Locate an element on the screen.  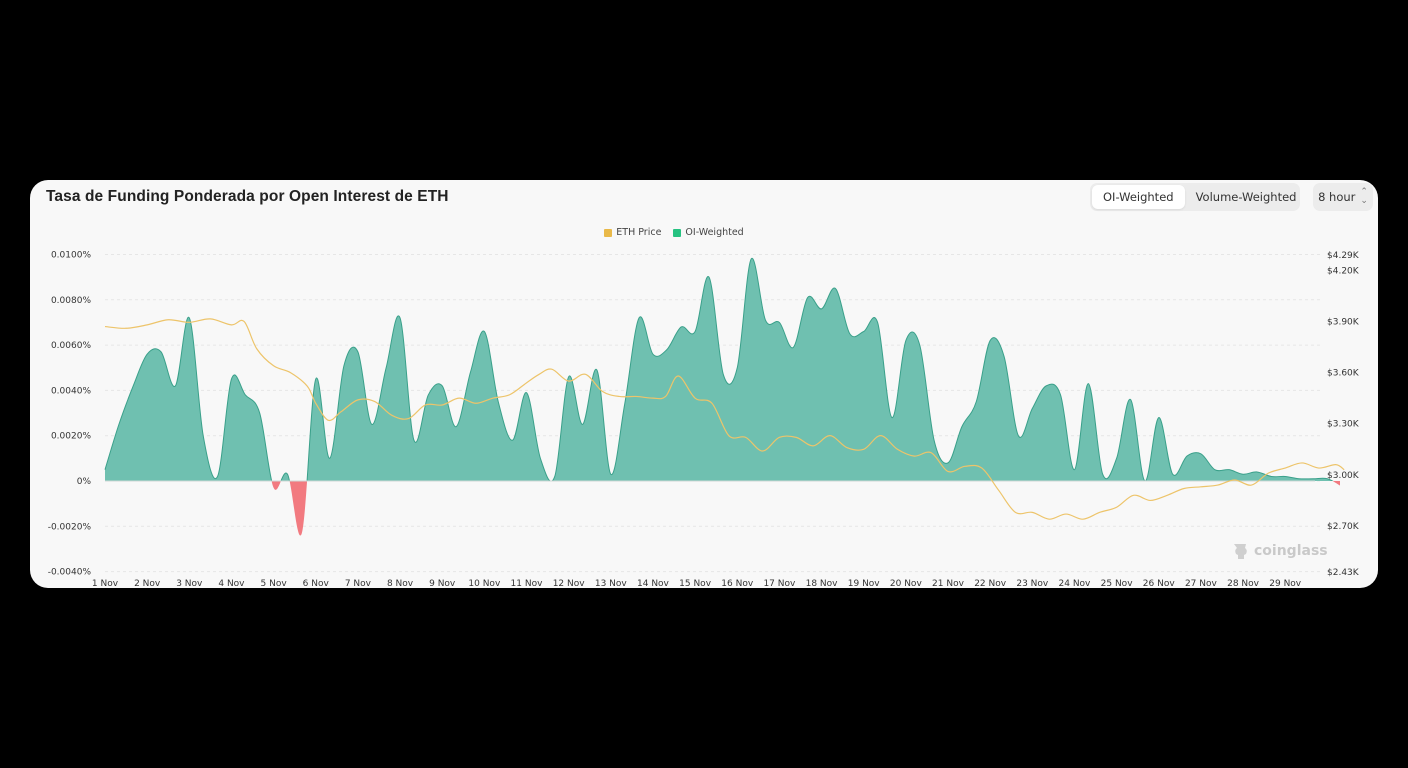
y-right-tick: $3.00K is located at coordinates (1343, 476).